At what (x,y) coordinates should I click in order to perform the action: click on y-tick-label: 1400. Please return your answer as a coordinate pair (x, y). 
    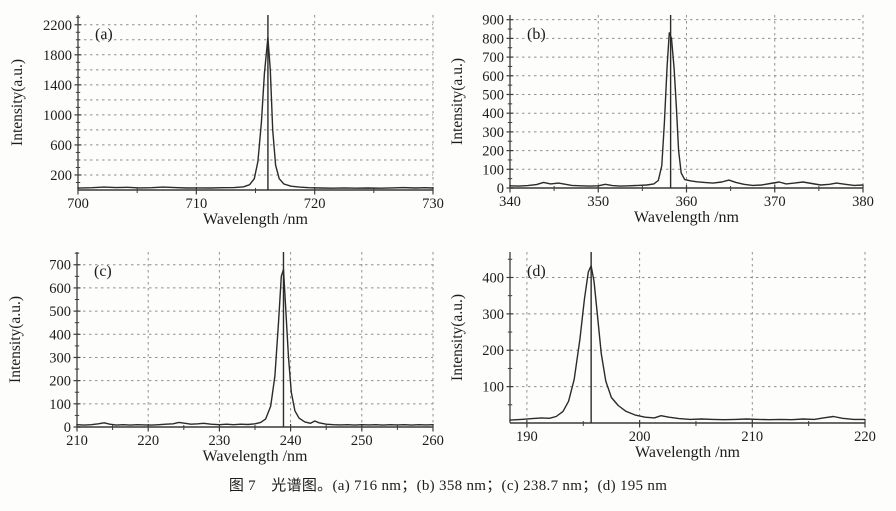
    Looking at the image, I should click on (57, 86).